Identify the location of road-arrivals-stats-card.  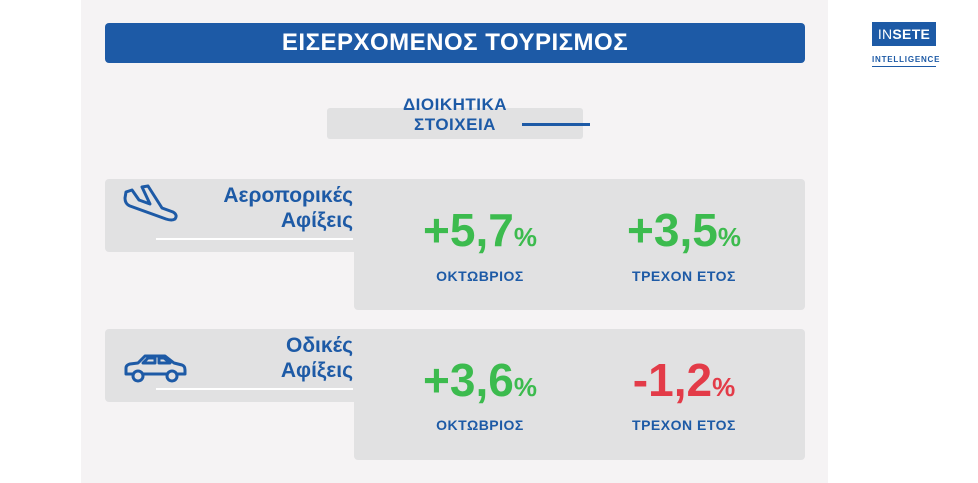
(579, 394).